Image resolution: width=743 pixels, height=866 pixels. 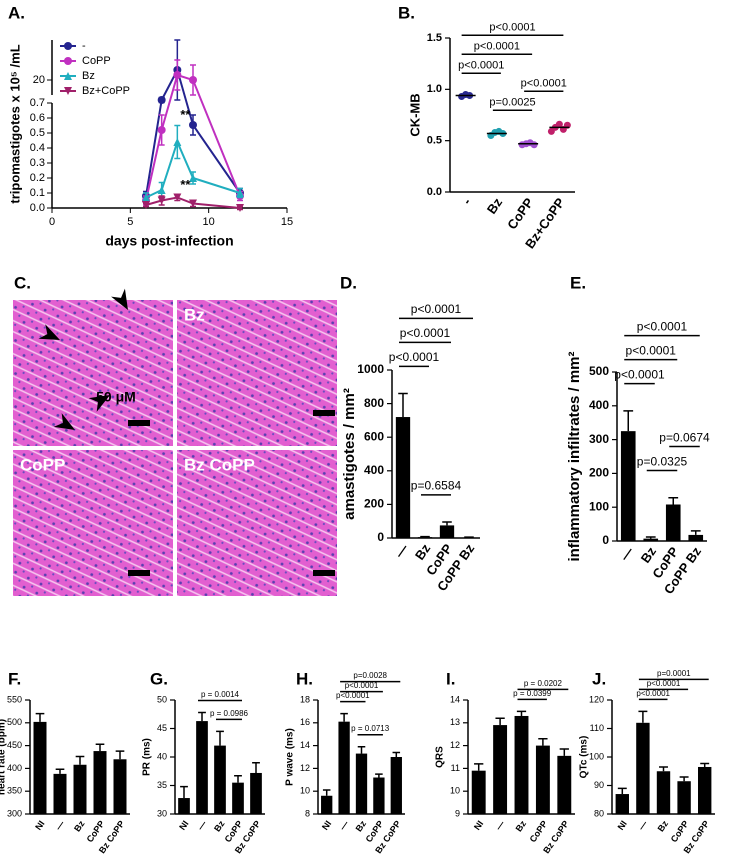 What do you see at coordinates (287, 222) in the screenshot?
I see `x-tick-label: 15` at bounding box center [287, 222].